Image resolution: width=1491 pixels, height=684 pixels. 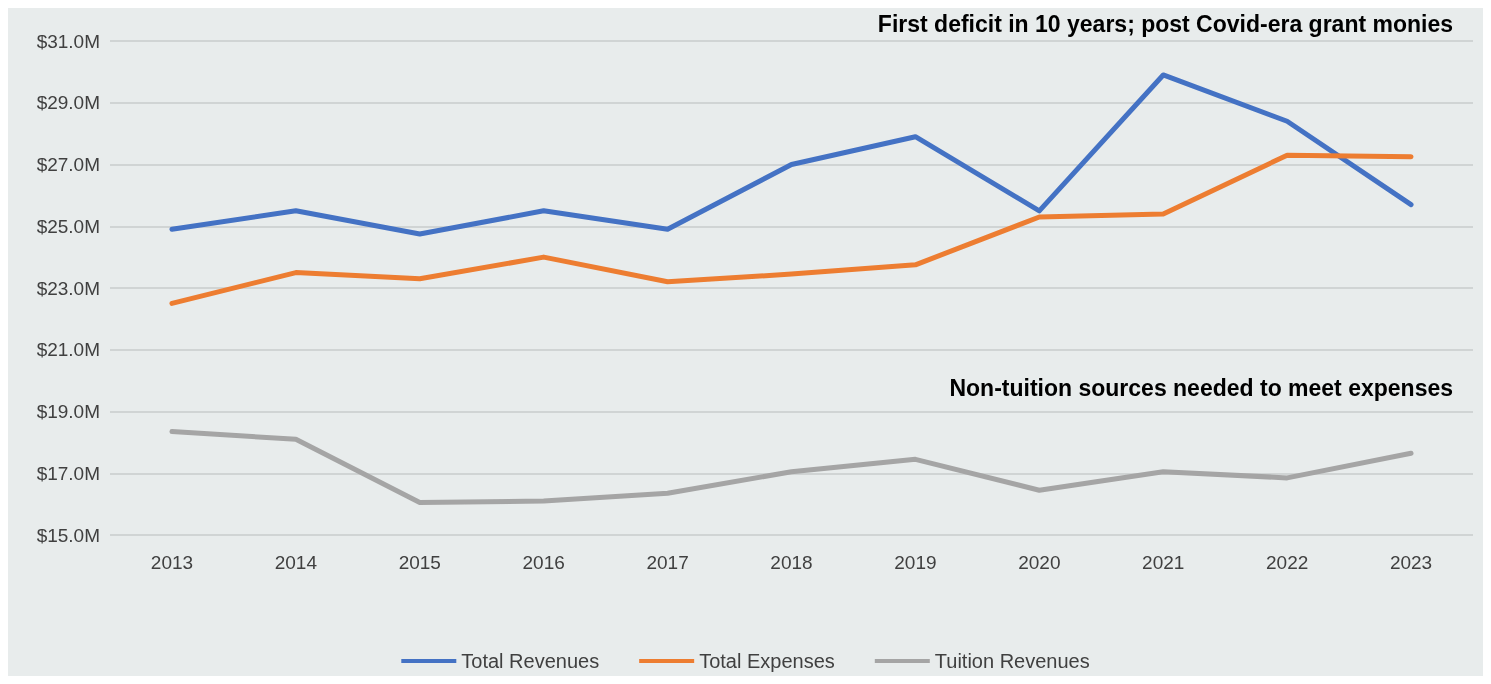 I want to click on legend-label: Total Revenues, so click(x=530, y=661).